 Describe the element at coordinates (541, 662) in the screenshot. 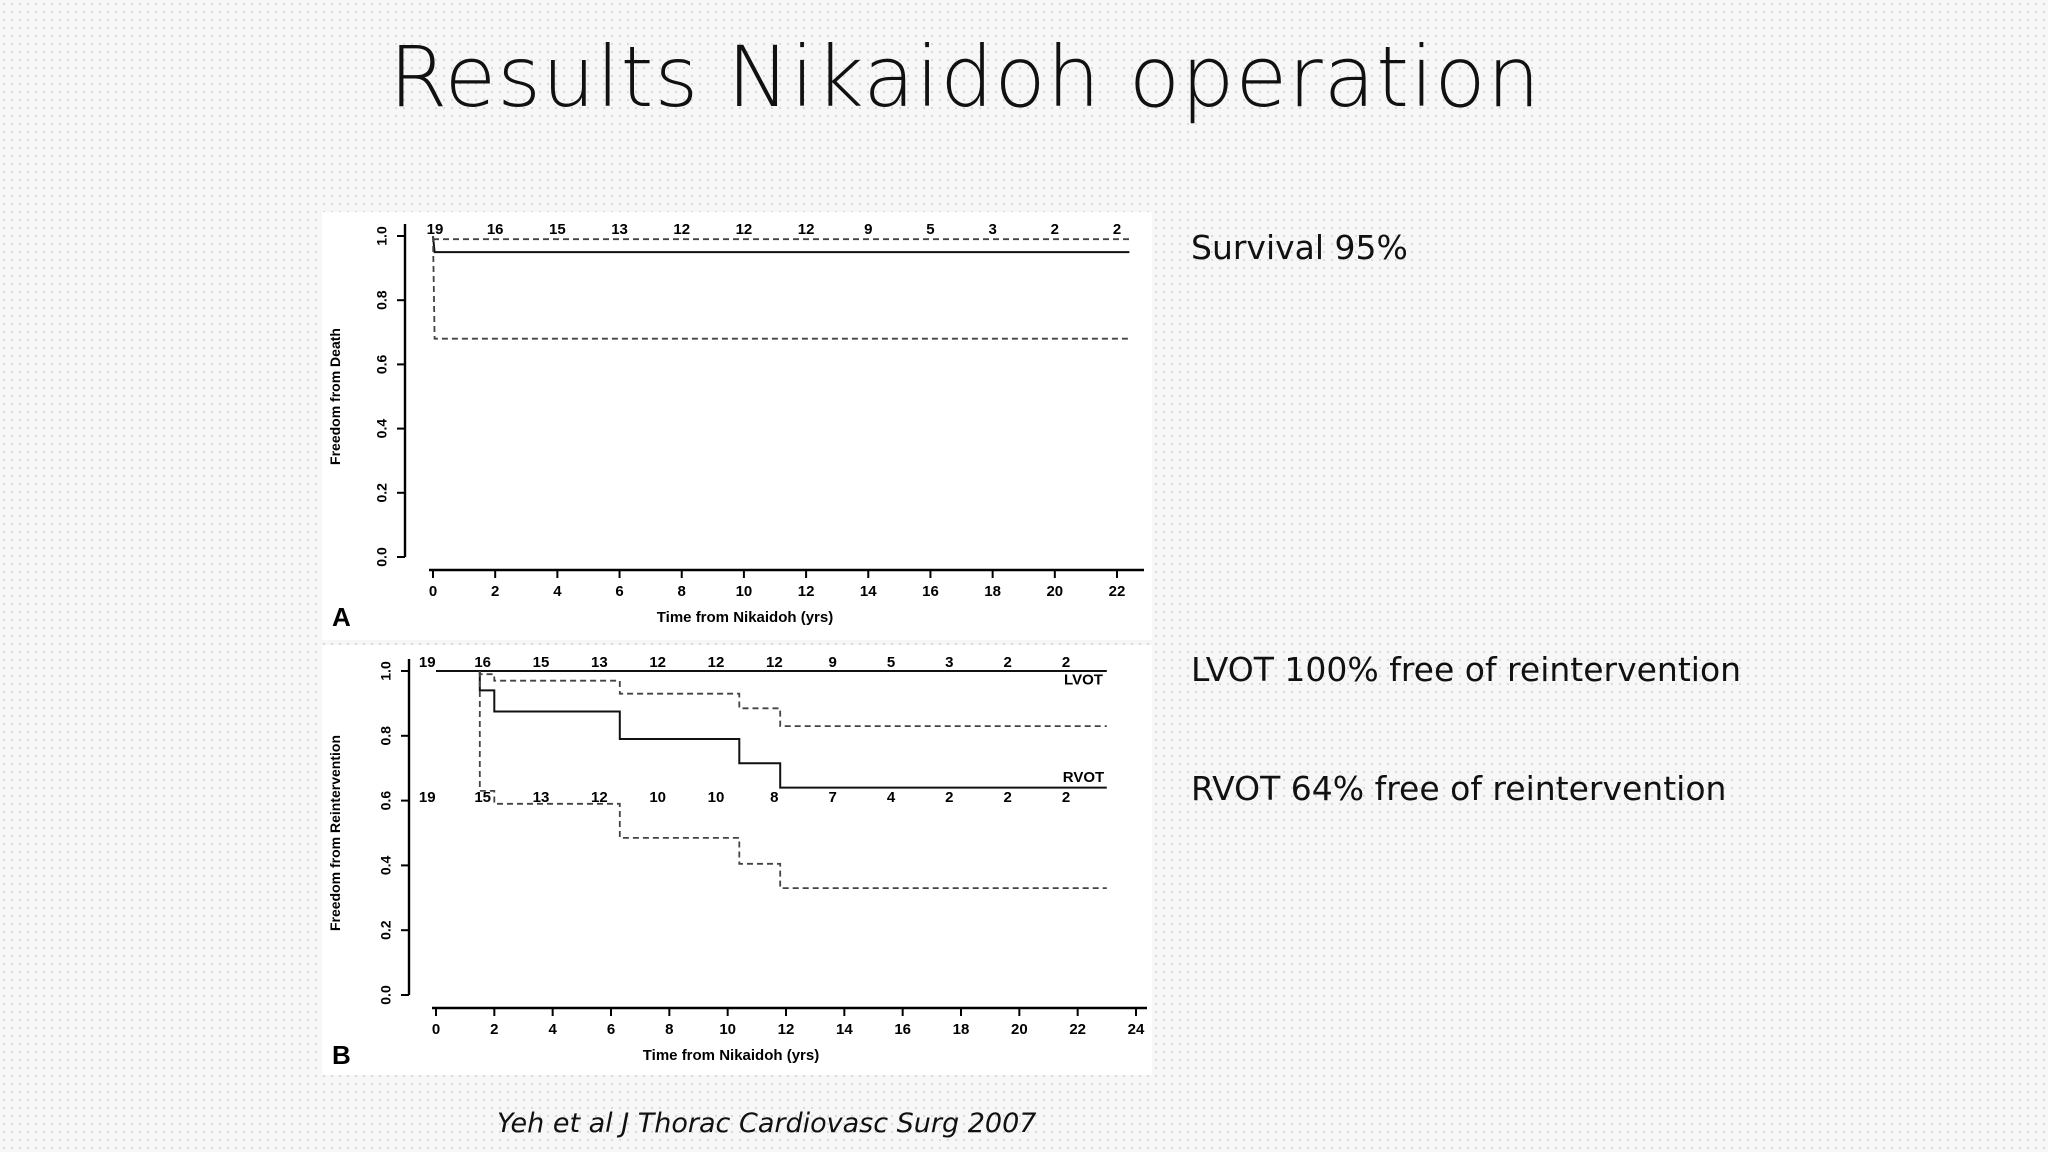

I see `chart-b-lvot-at-risk-count: 15` at that location.